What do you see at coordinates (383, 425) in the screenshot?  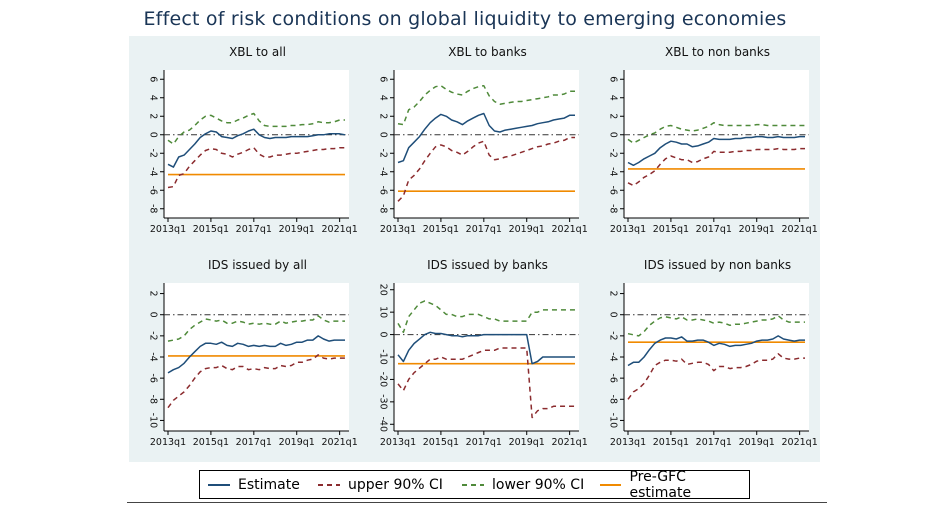 I see `y-tick-label: -40` at bounding box center [383, 425].